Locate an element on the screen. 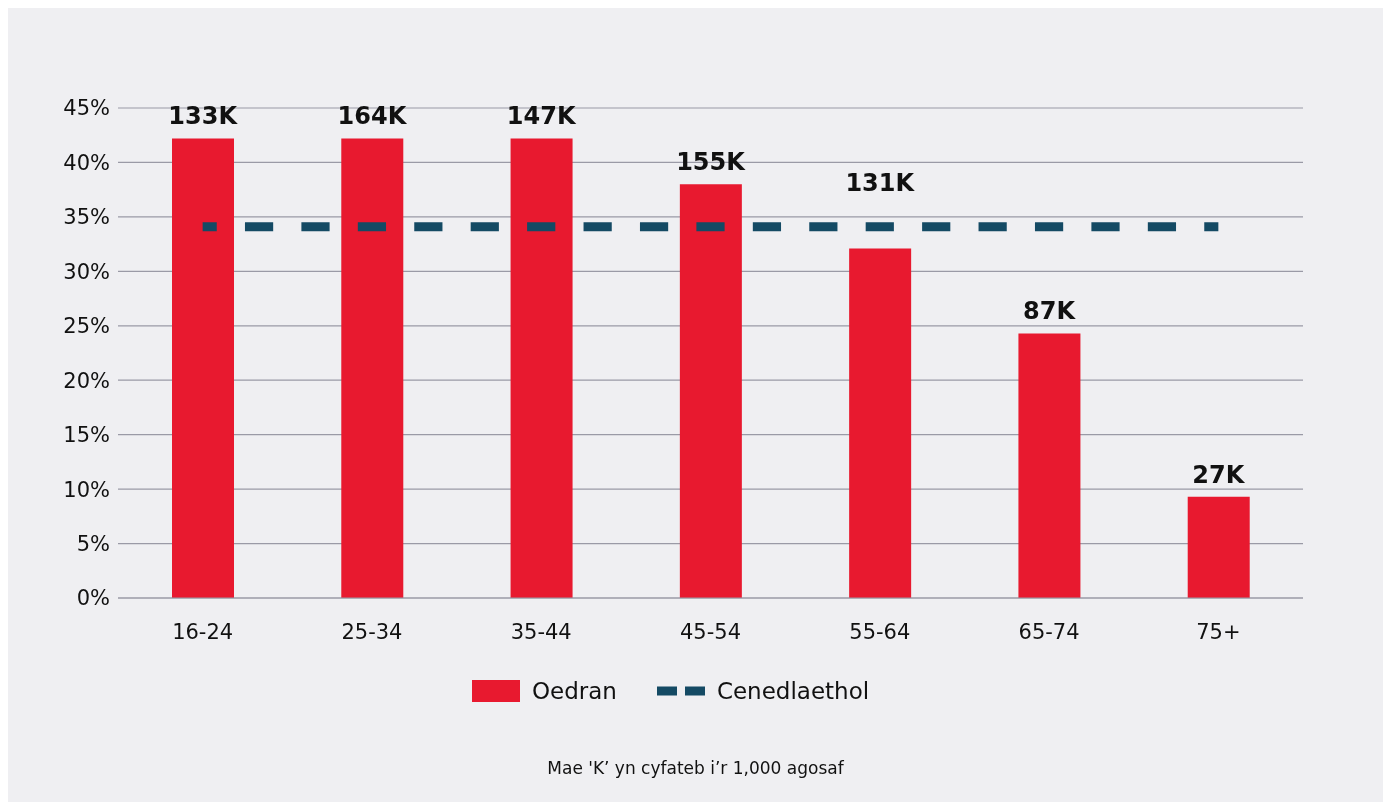  y-tick-label: 40% is located at coordinates (86, 162).